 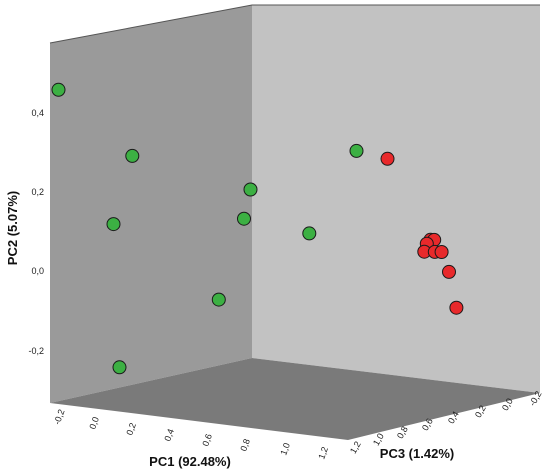 What do you see at coordinates (59, 417) in the screenshot?
I see `pc1-tick-label: -0,2` at bounding box center [59, 417].